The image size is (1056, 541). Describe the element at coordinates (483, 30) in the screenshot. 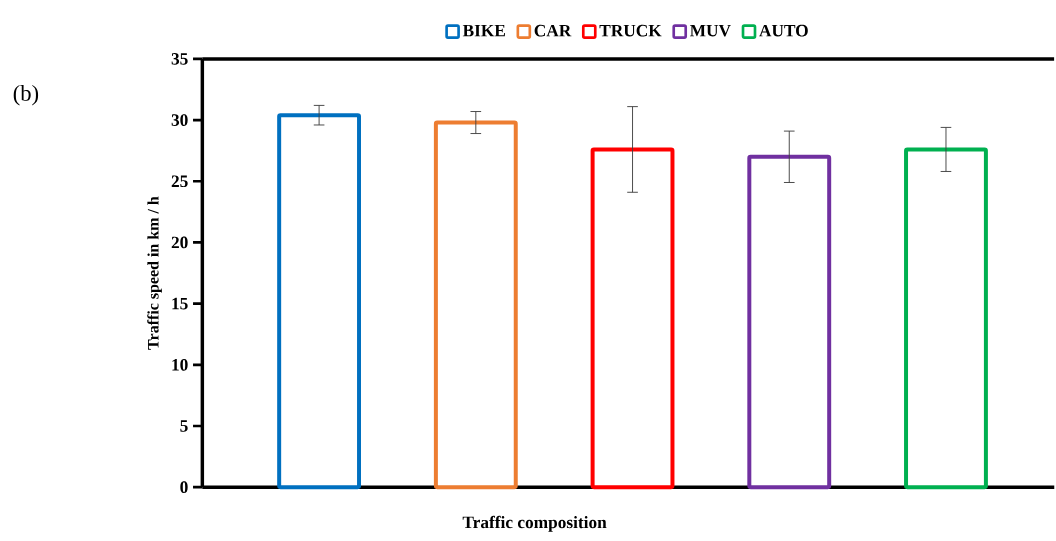

I see `legend-label: BIKE` at that location.